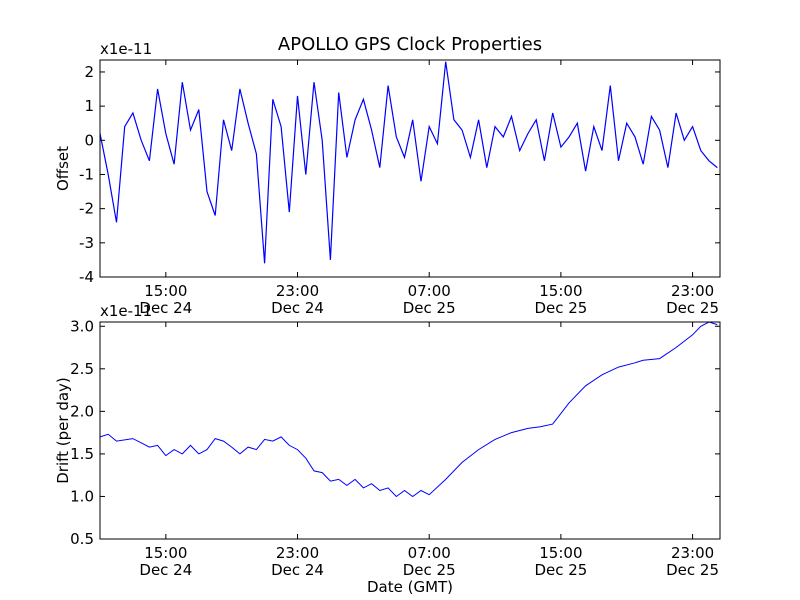 This screenshot has width=800, height=600. Describe the element at coordinates (410, 587) in the screenshot. I see `x-axis-label: Date (GMT)` at that location.